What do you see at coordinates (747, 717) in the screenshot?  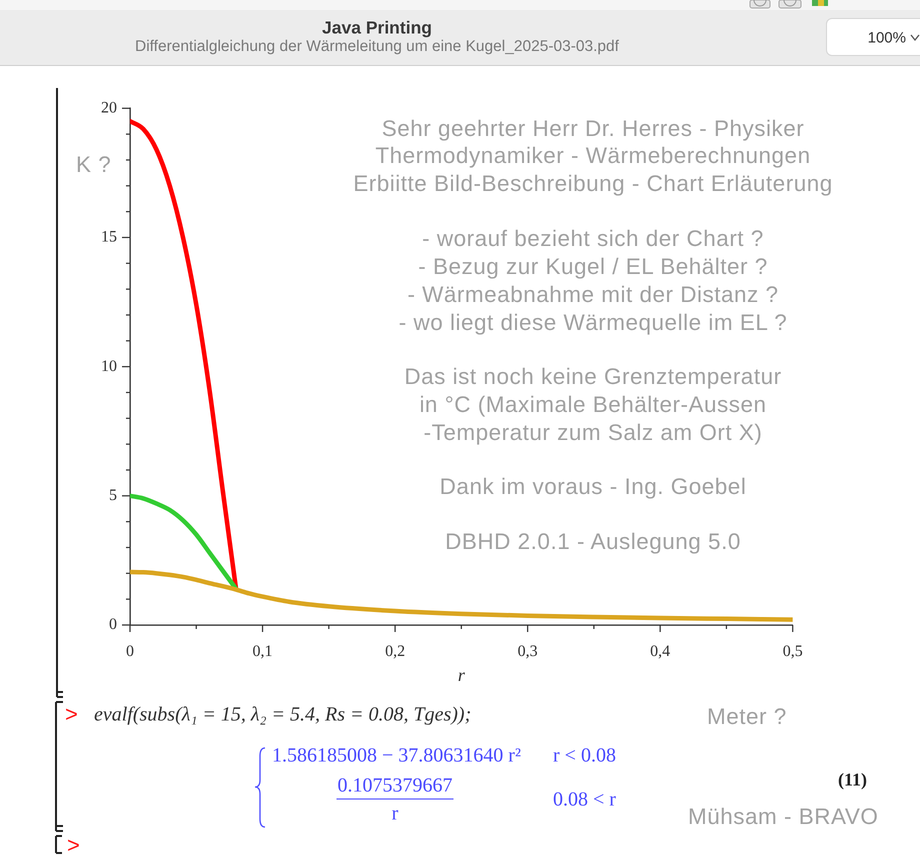 I see `text: Meter ?` at bounding box center [747, 717].